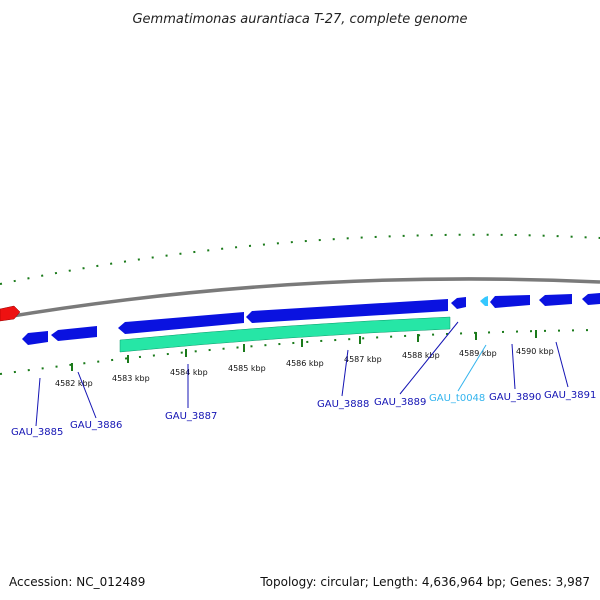 The height and width of the screenshot is (600, 600). I want to click on scale-label: 4586 kbp, so click(305, 363).